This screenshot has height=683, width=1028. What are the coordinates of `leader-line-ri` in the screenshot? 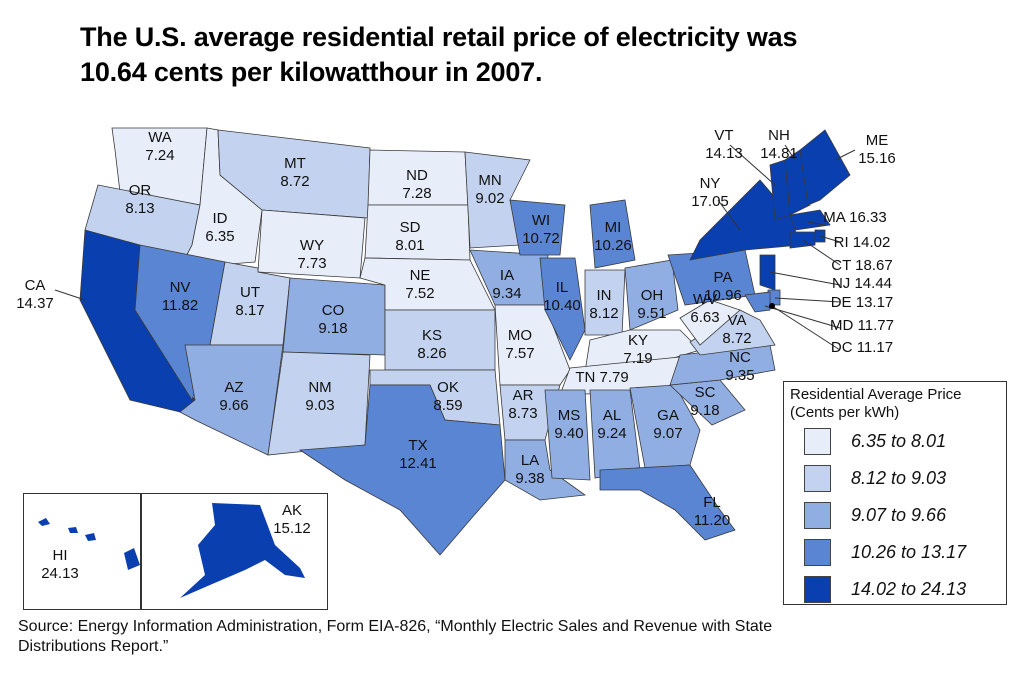 It's located at (830, 239).